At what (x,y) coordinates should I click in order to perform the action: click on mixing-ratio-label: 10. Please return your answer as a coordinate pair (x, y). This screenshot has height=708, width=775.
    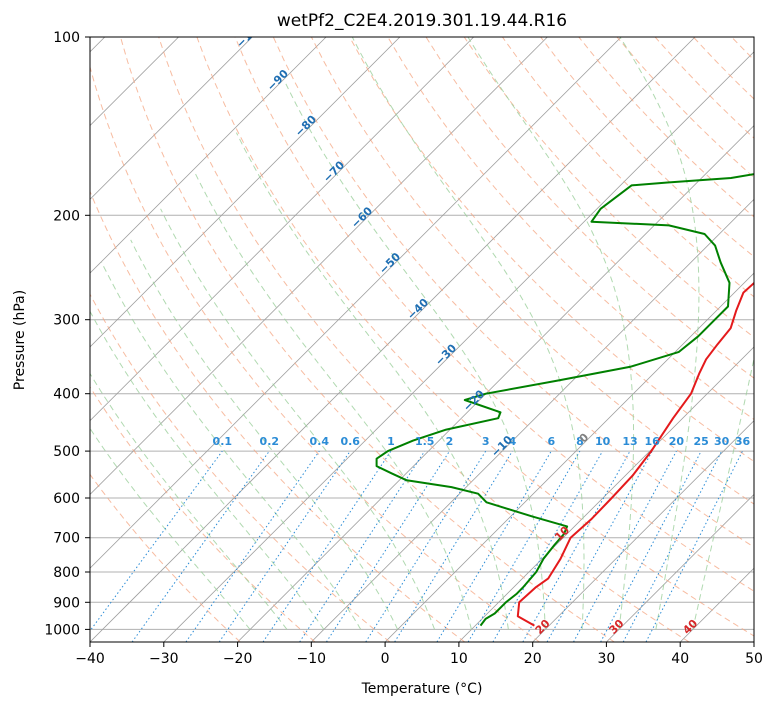
    Looking at the image, I should click on (603, 441).